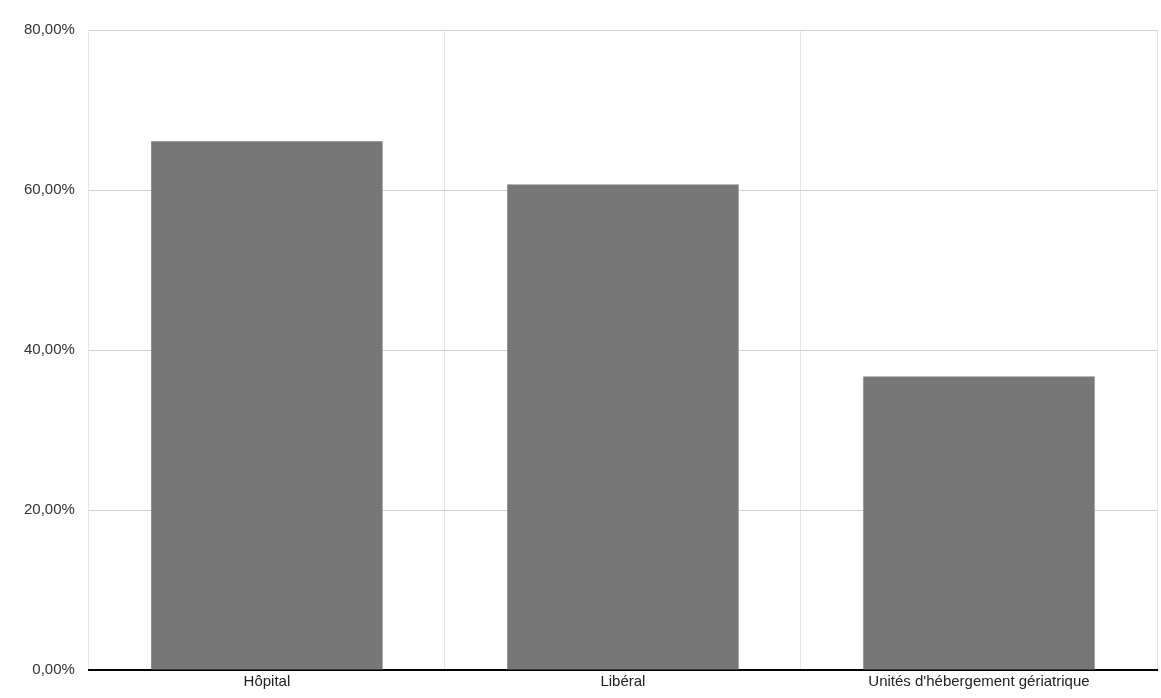 The width and height of the screenshot is (1161, 698). I want to click on y-tick-label: 60,00%, so click(49, 189).